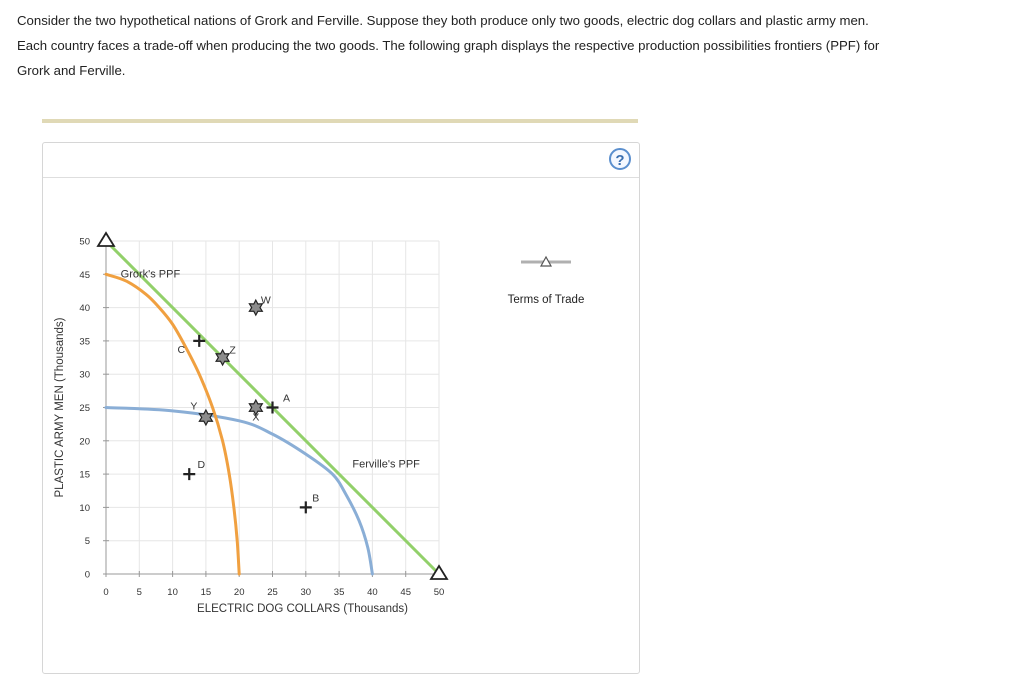 Image resolution: width=1024 pixels, height=674 pixels. What do you see at coordinates (272, 592) in the screenshot?
I see `x-tick-label: 25` at bounding box center [272, 592].